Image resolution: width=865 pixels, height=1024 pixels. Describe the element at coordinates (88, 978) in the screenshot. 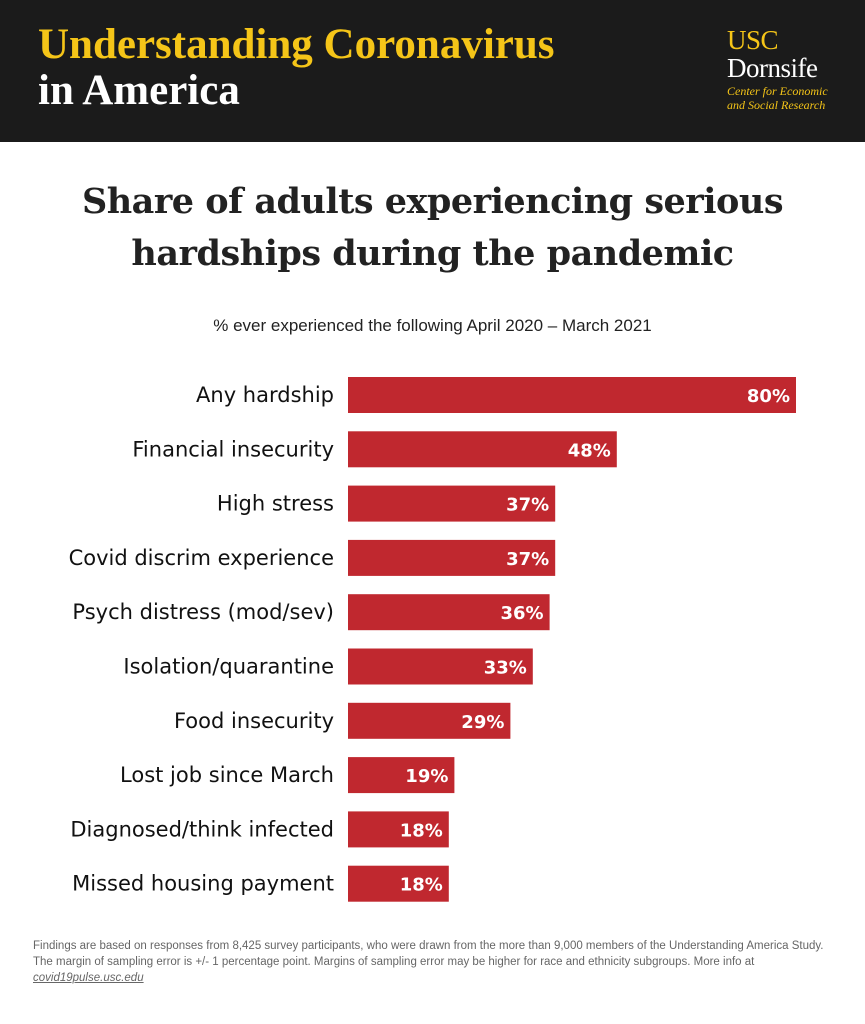

I see `footer-link: covid19pulse.usc.edu` at that location.